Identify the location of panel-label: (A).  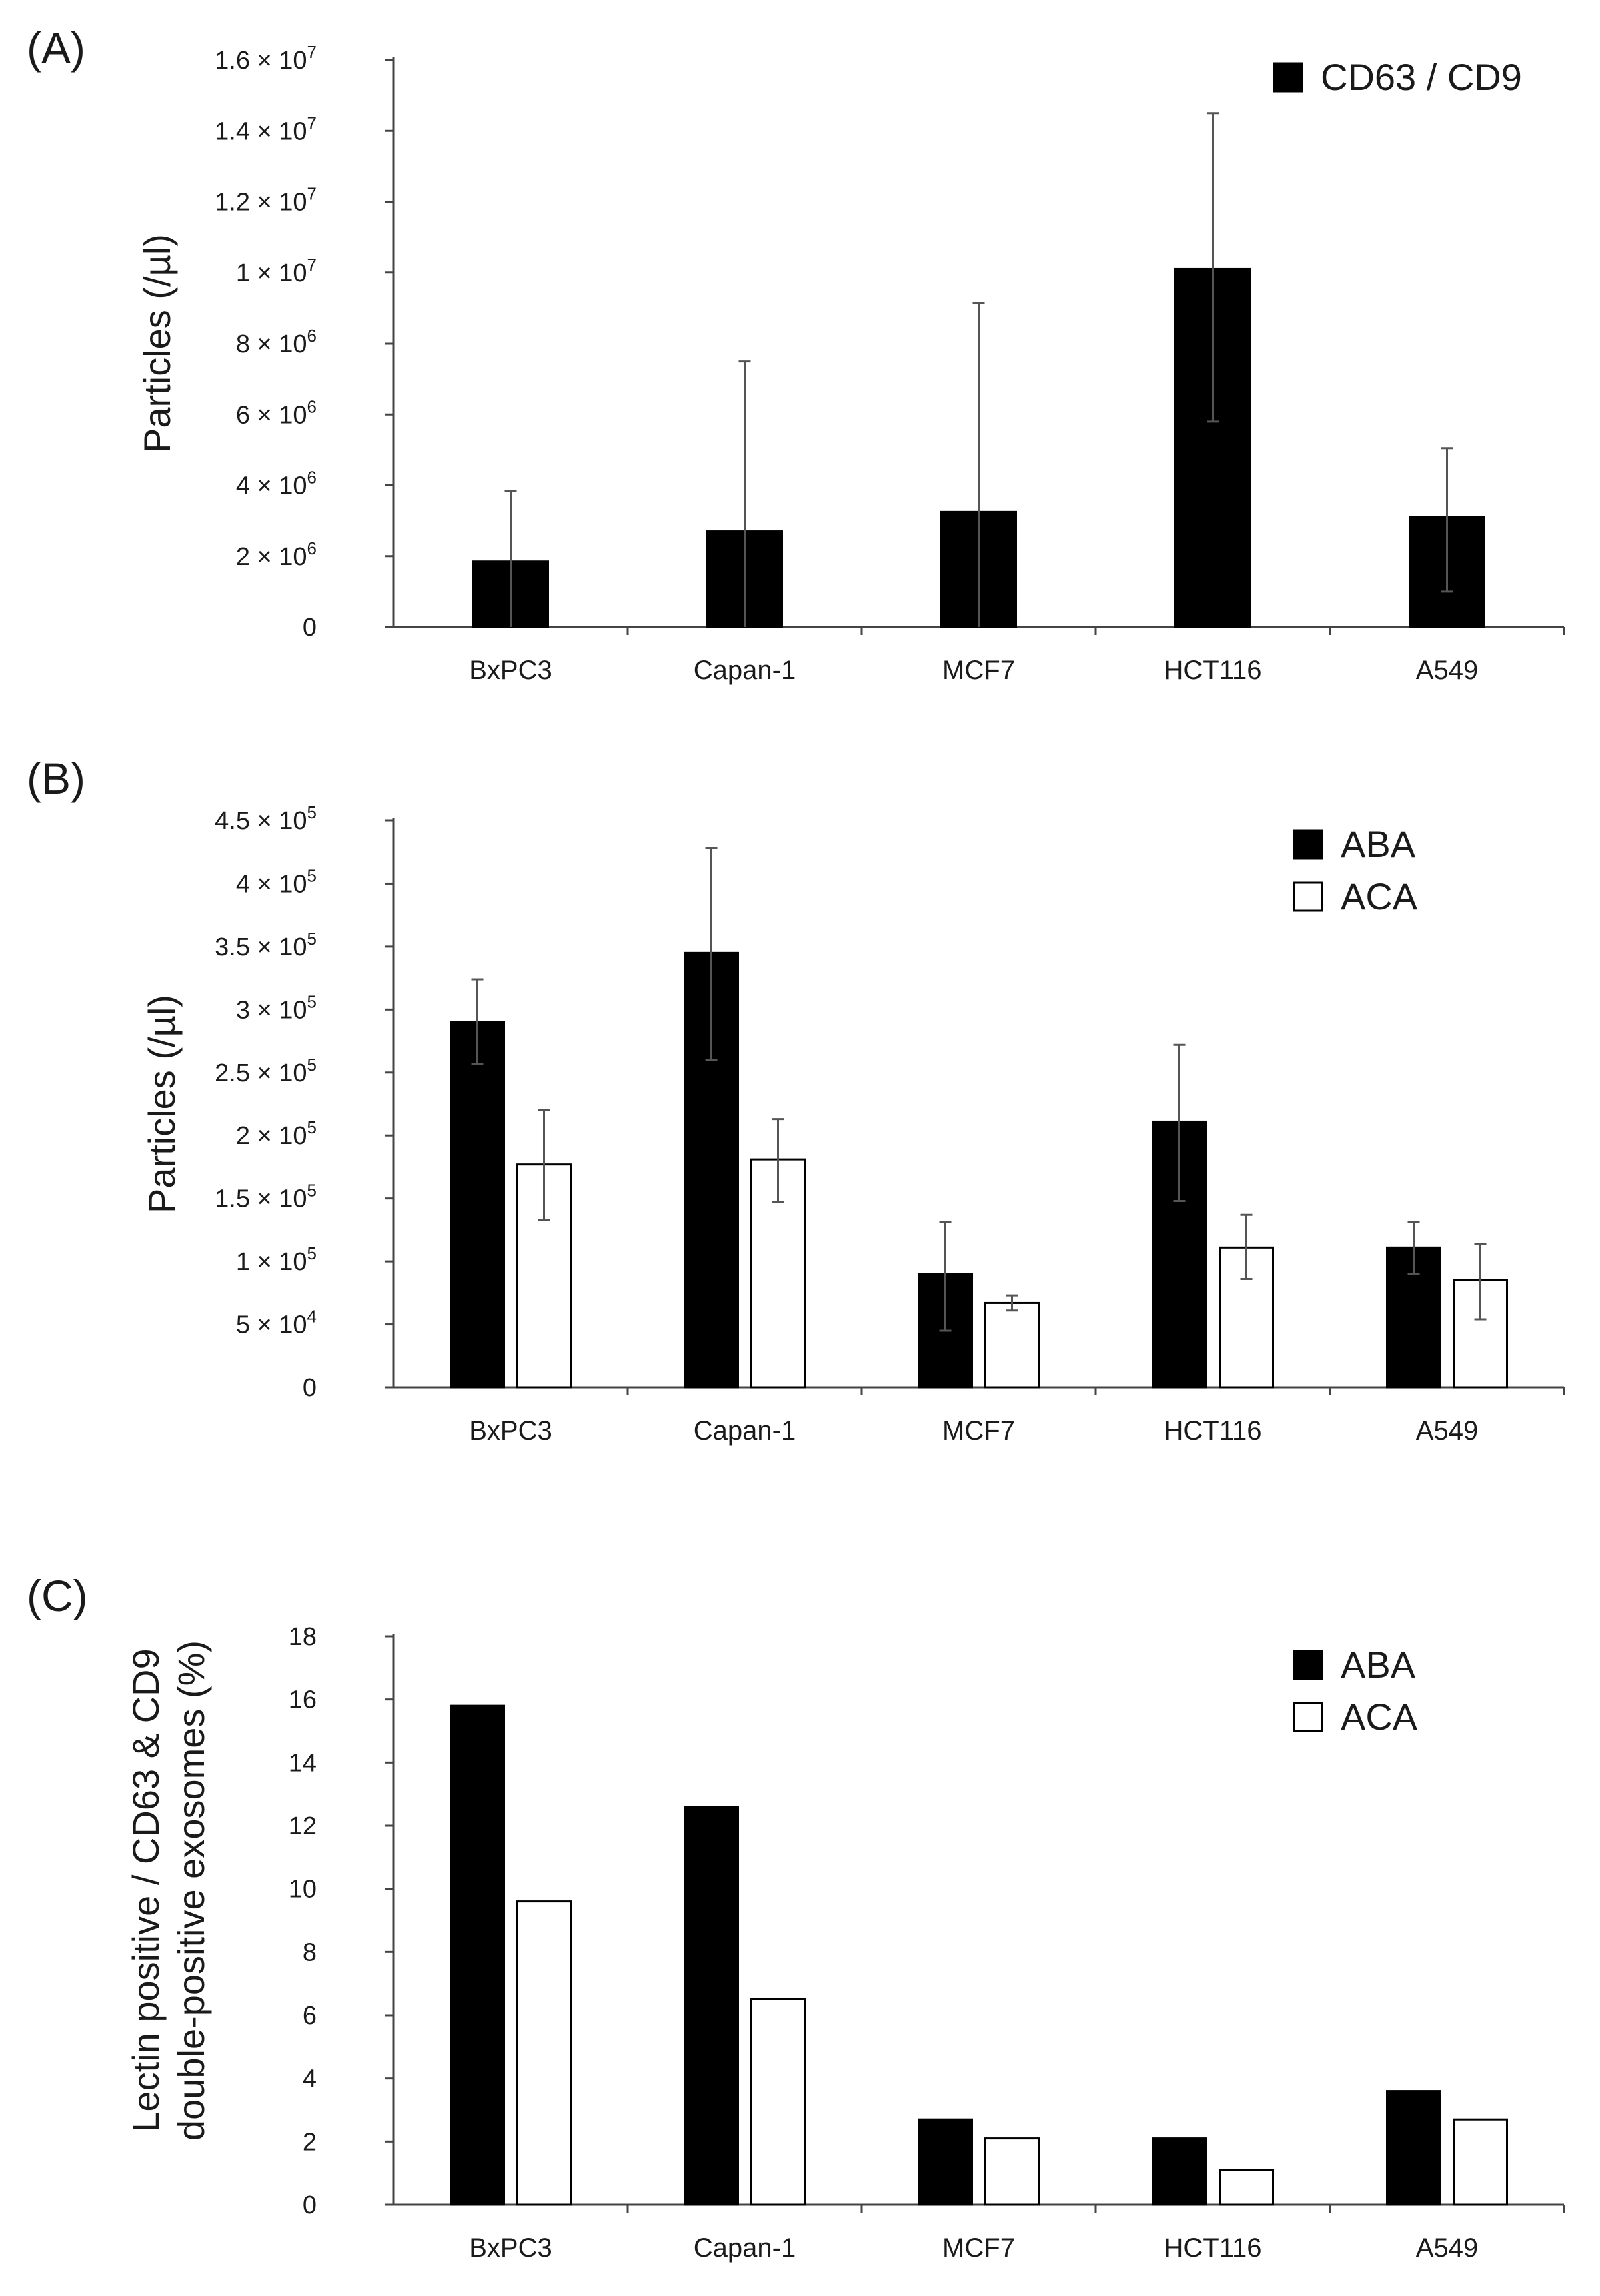
(56, 48).